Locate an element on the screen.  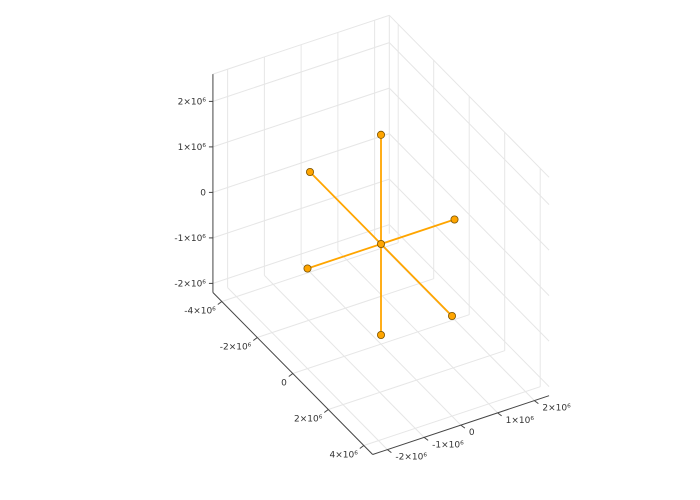
z-tick-label: -2×10⁶ is located at coordinates (190, 284).